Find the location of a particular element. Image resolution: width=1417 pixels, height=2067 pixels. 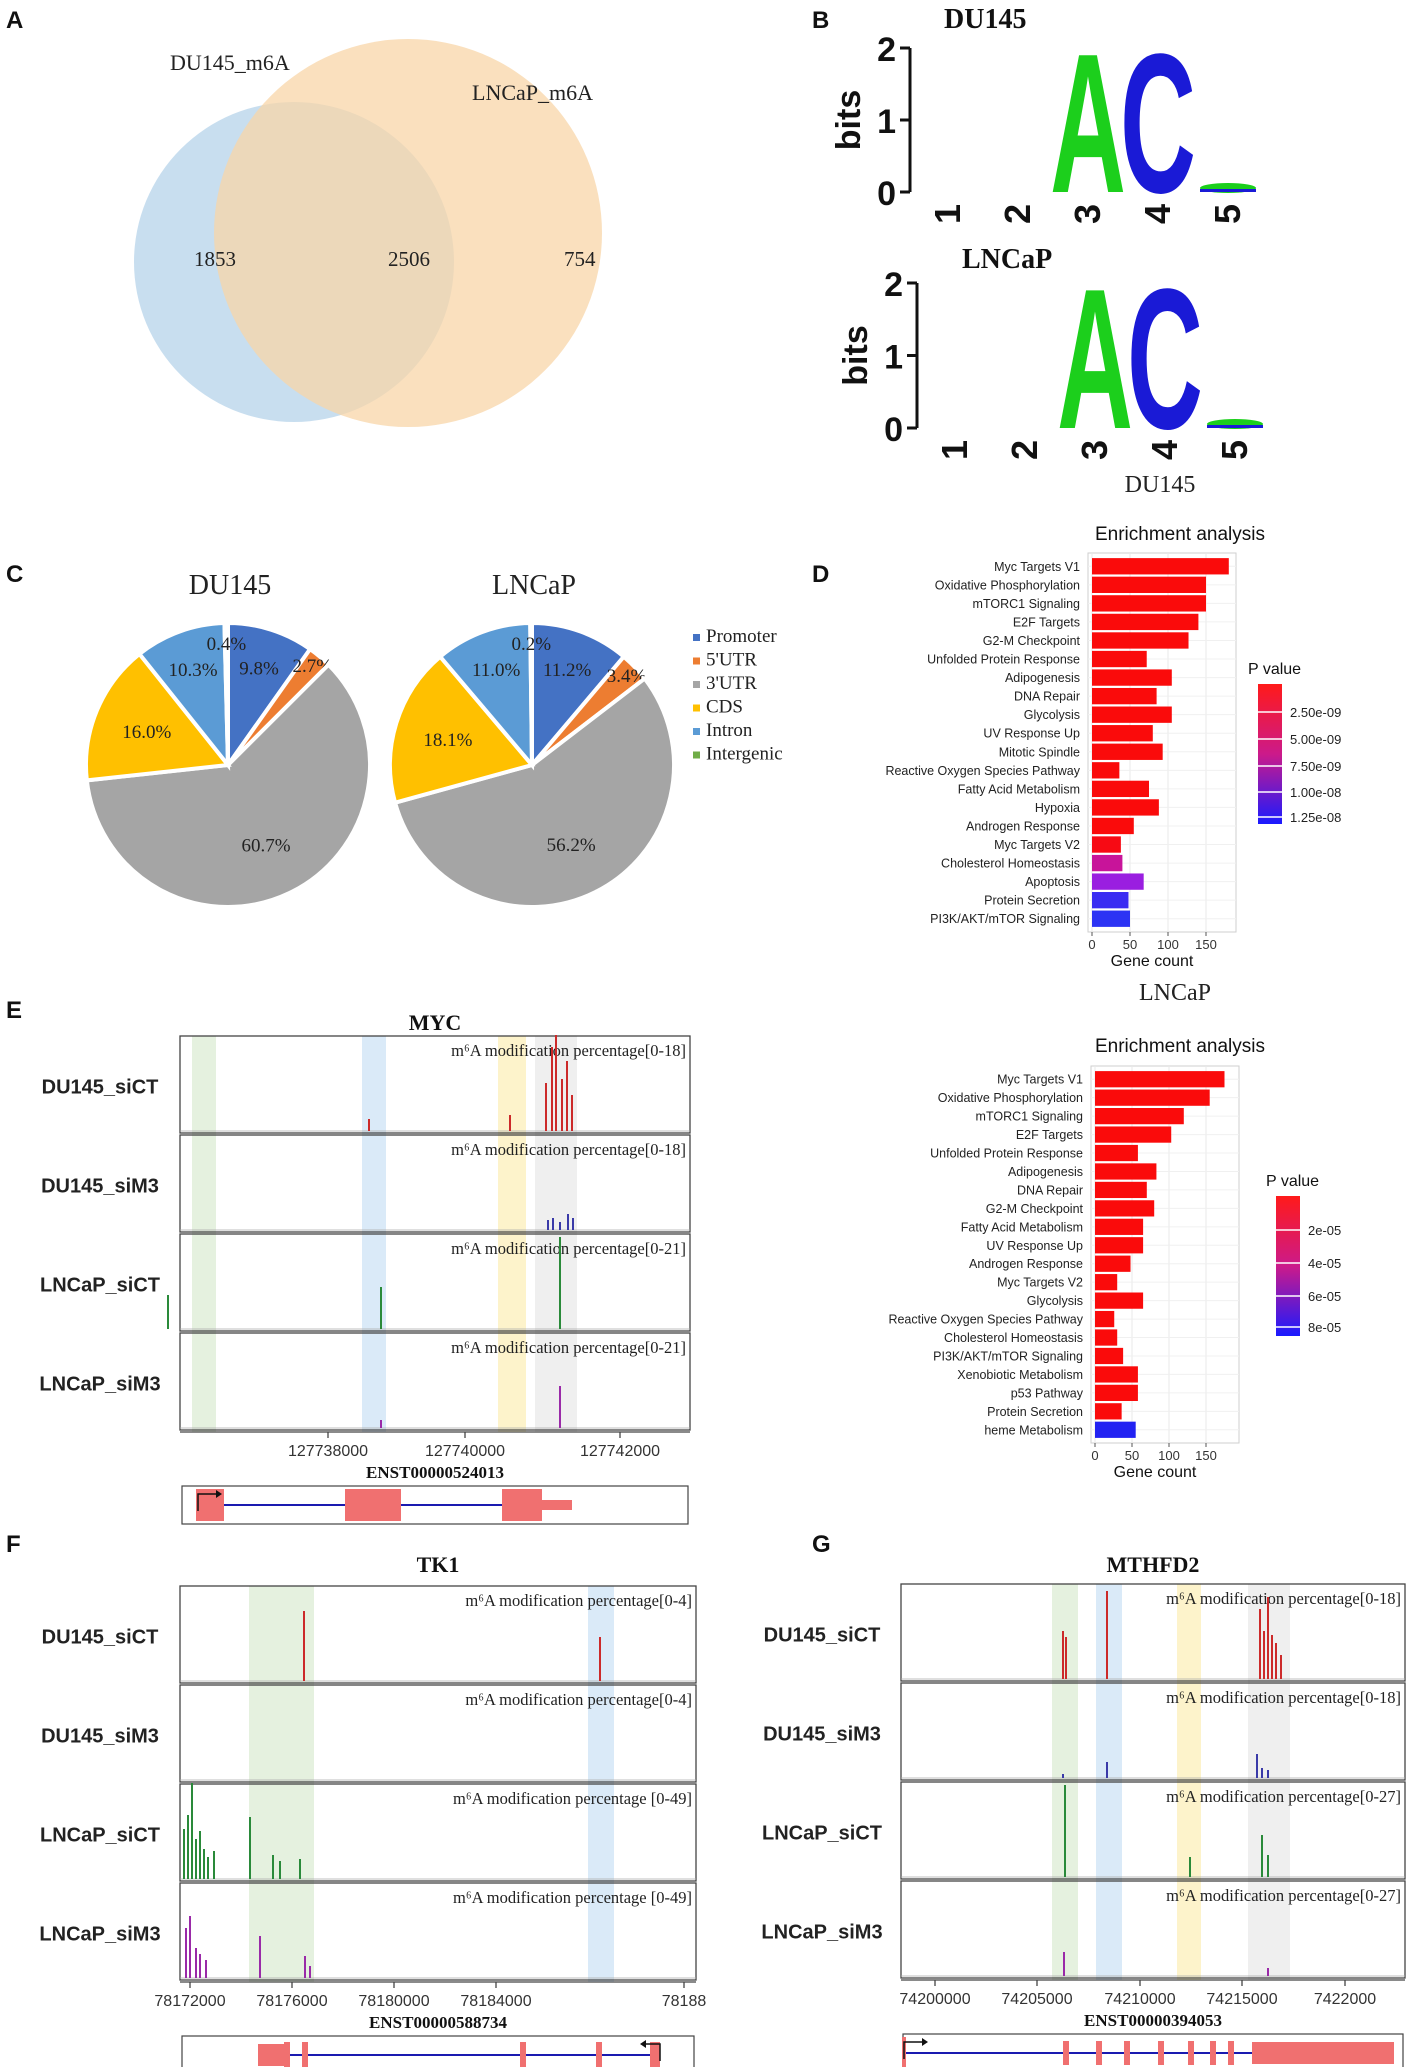

track-xtick-label: 78188 is located at coordinates (684, 2001).